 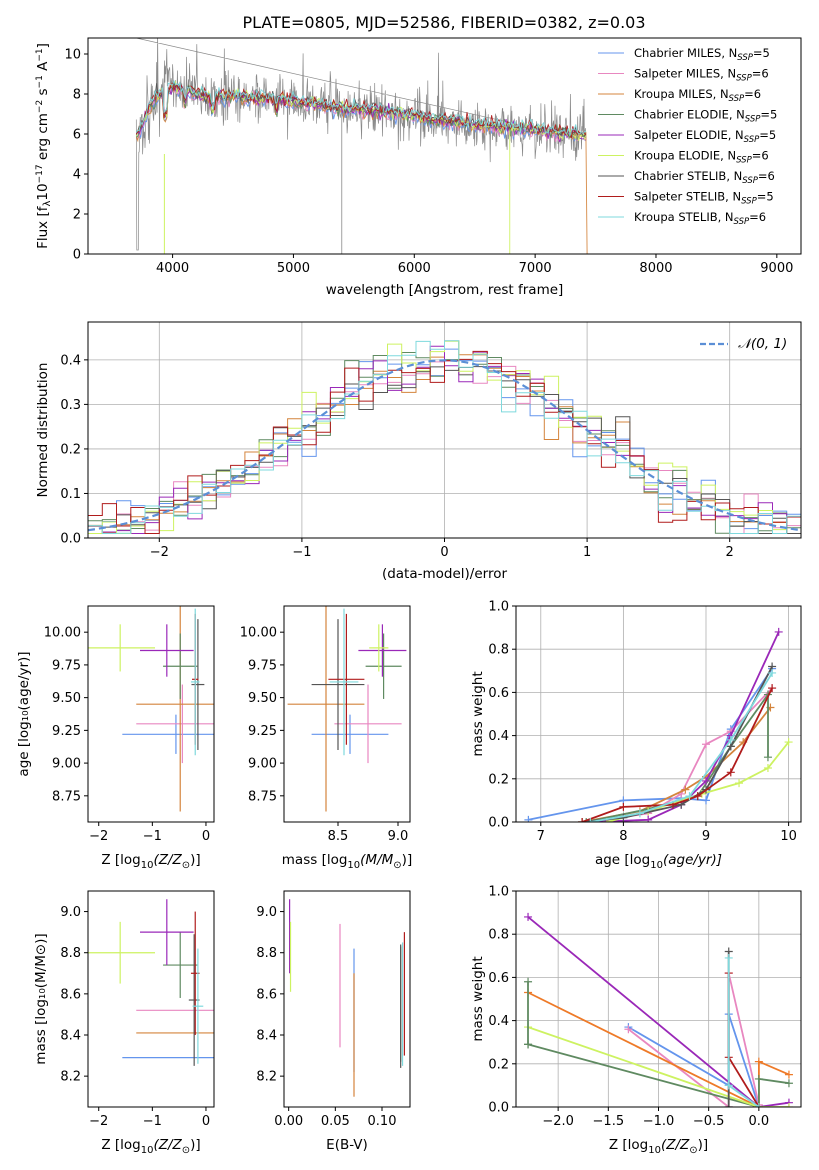 I want to click on x-axis-label: age [log10(age/yr)], so click(x=658, y=861).